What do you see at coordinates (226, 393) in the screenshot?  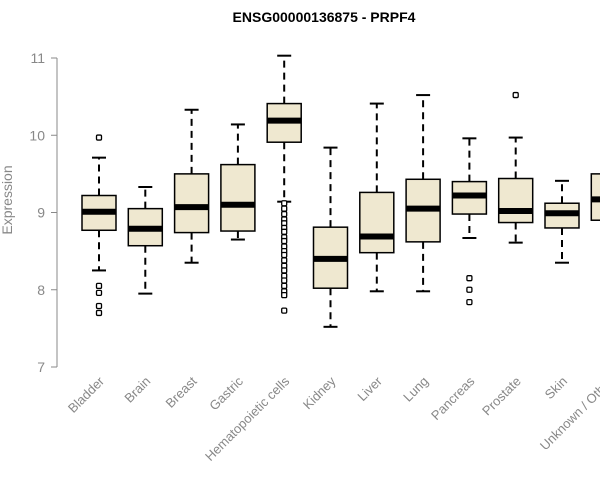 I see `x-tick-label: Gastric` at bounding box center [226, 393].